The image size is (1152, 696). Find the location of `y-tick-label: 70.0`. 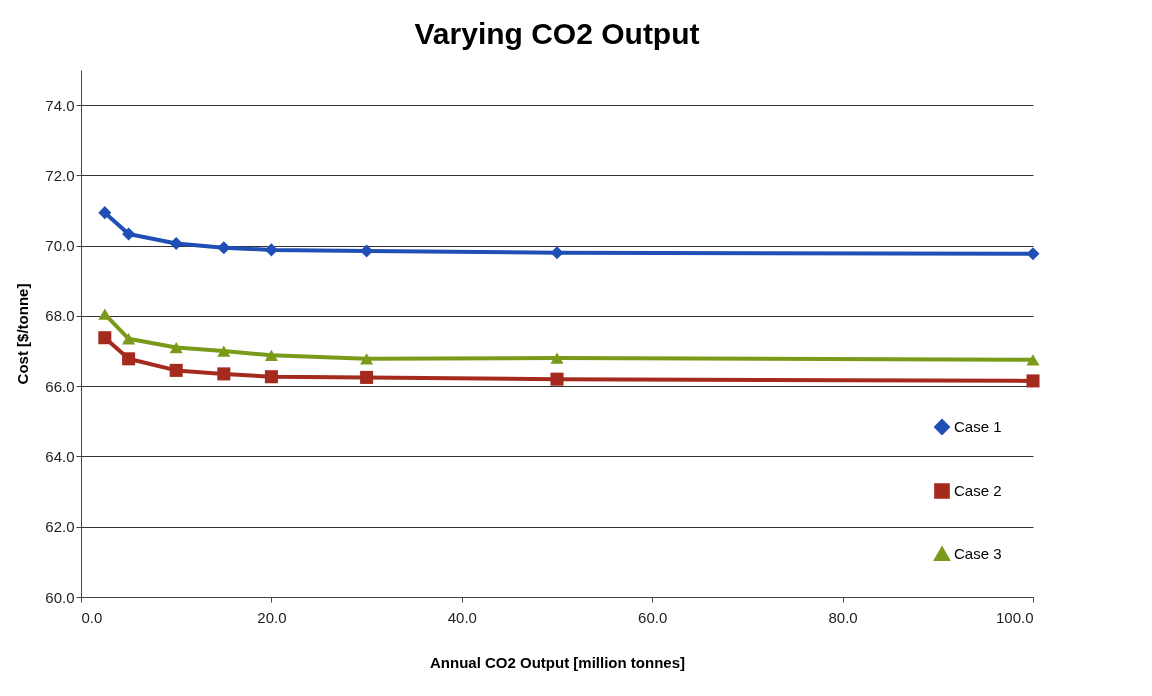

y-tick-label: 70.0 is located at coordinates (60, 246).